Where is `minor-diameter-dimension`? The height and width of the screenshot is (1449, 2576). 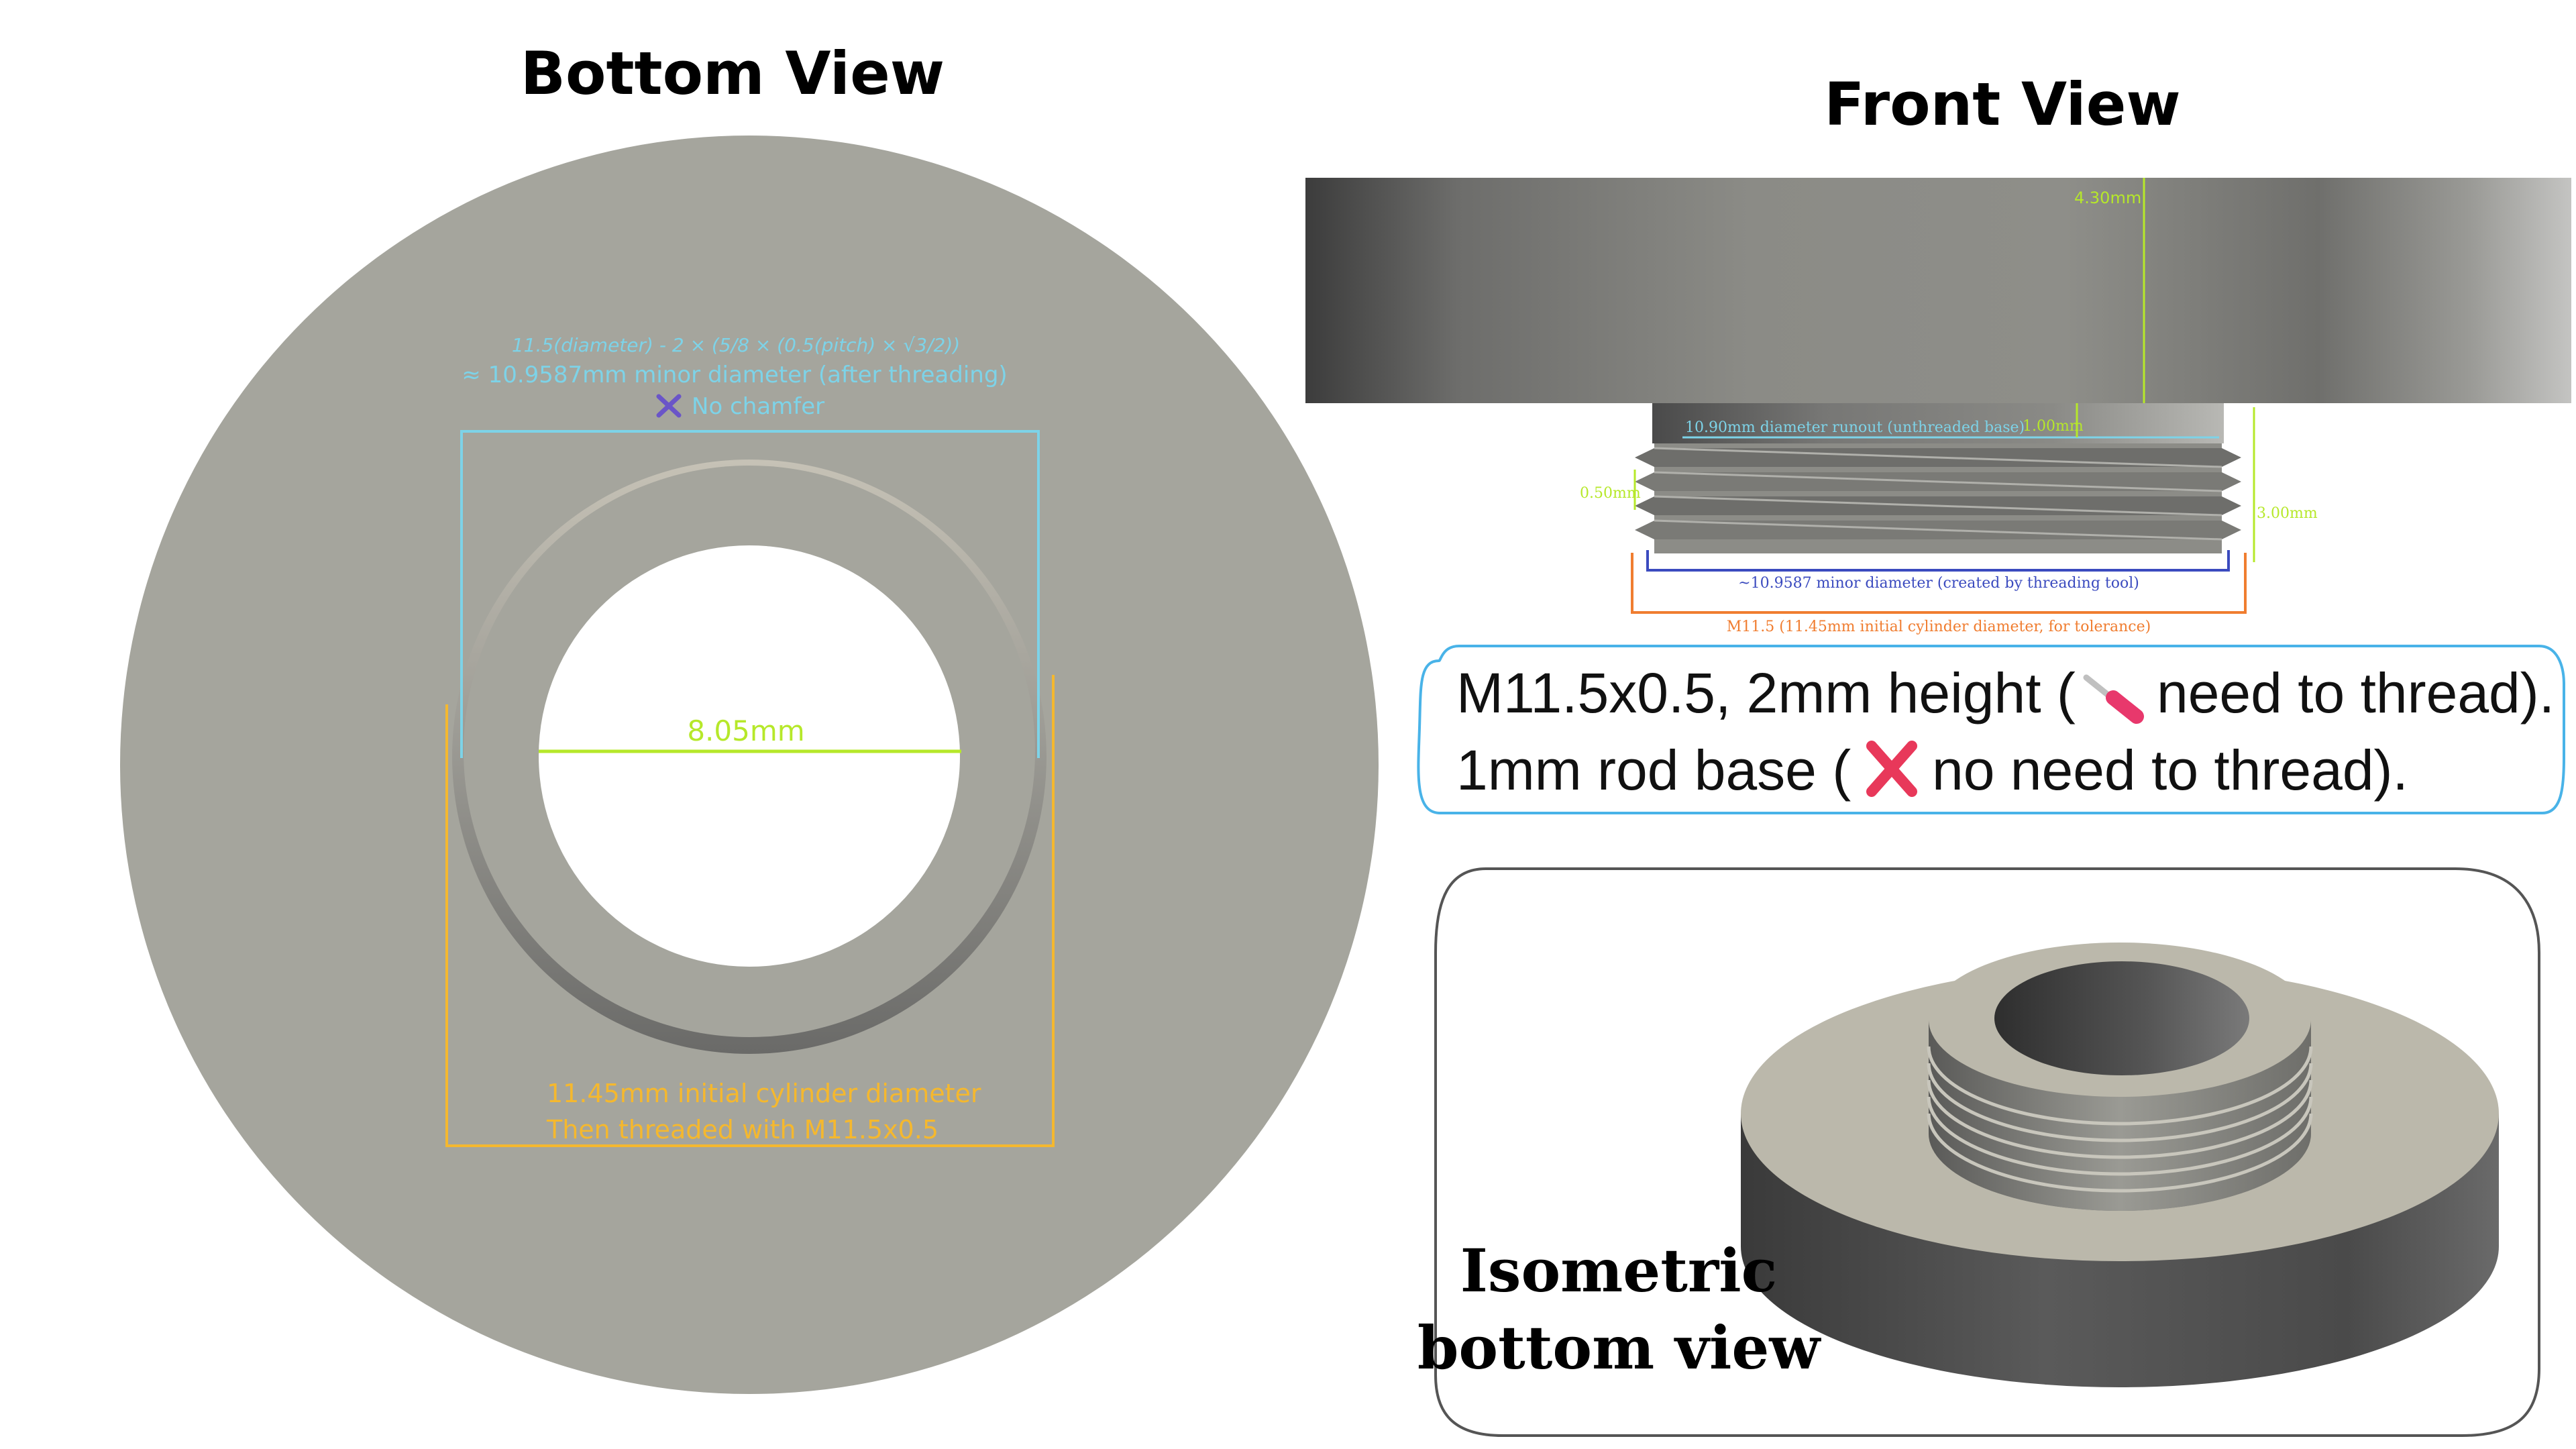 minor-diameter-dimension is located at coordinates (750, 594).